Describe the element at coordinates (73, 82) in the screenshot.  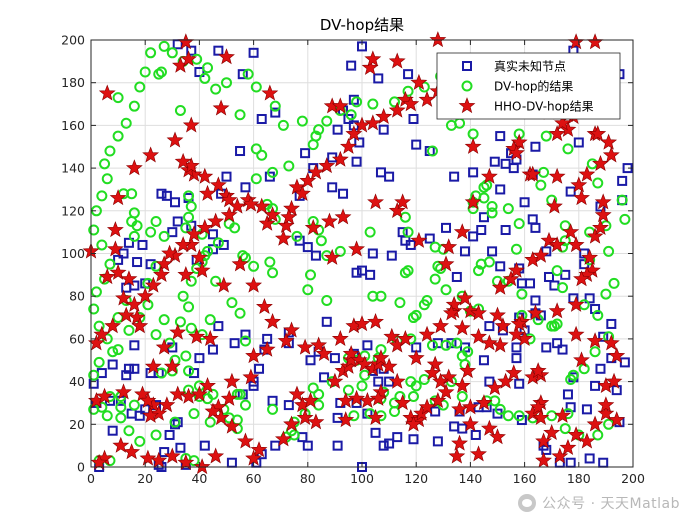
I see `y-tick-label: 180` at that location.